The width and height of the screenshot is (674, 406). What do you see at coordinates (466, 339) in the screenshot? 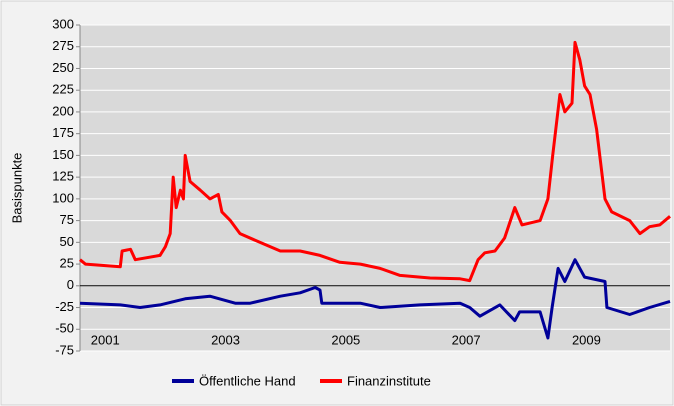
I see `x-tick-label: 2007` at bounding box center [466, 339].